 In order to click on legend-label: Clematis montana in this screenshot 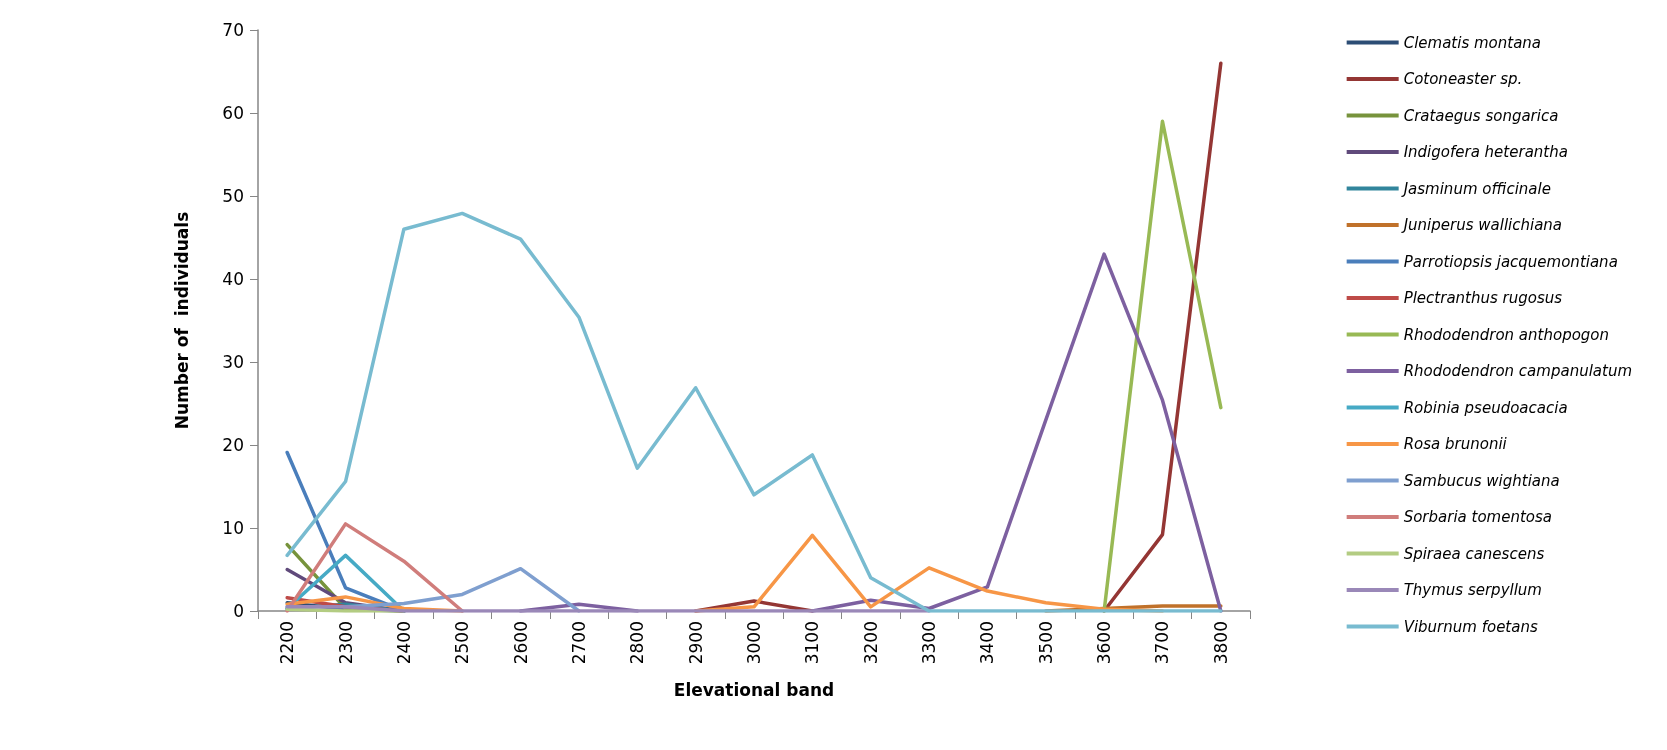, I will do `click(1472, 42)`.